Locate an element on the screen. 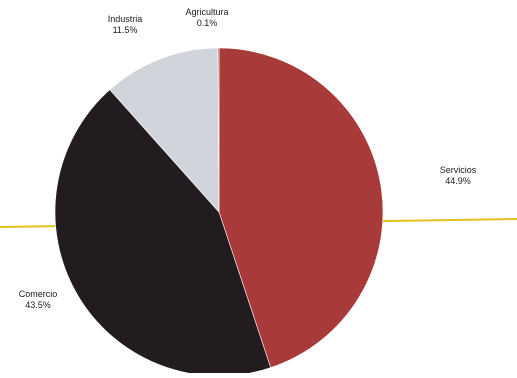 The image size is (517, 378). slice-label-comercio: Comercio is located at coordinates (38, 294).